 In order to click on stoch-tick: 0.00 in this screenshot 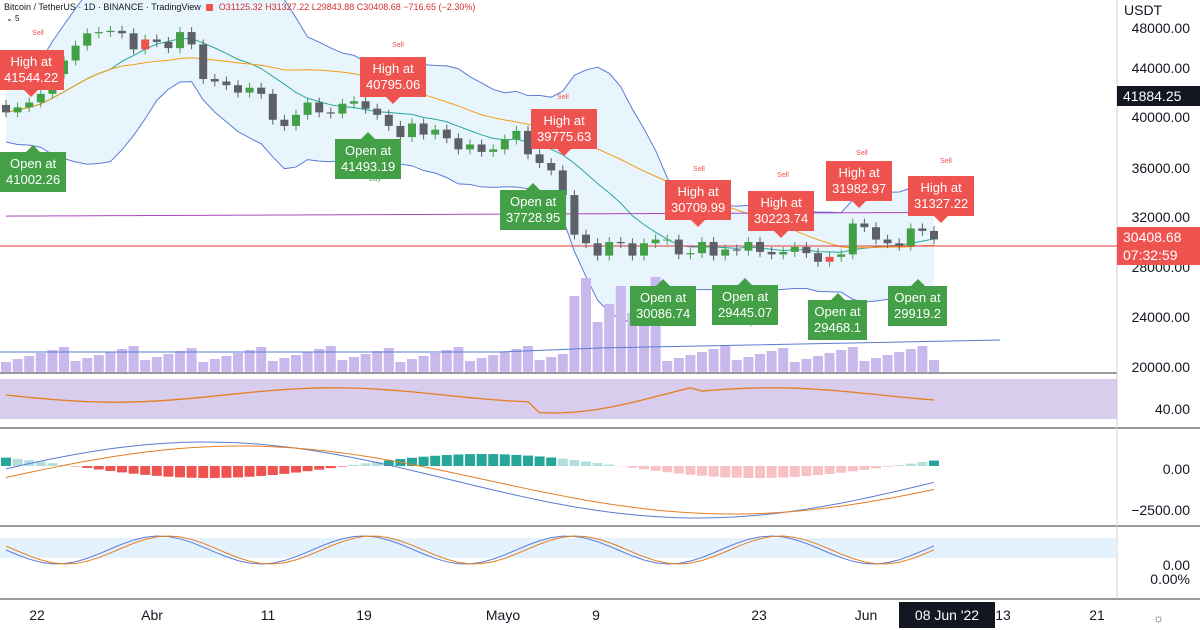, I will do `click(1176, 565)`.